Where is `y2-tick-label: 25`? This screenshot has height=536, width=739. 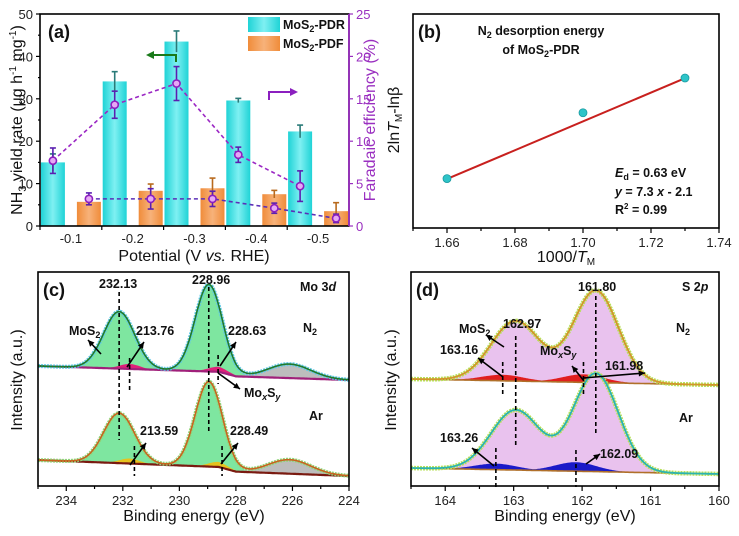 y2-tick-label: 25 is located at coordinates (363, 14).